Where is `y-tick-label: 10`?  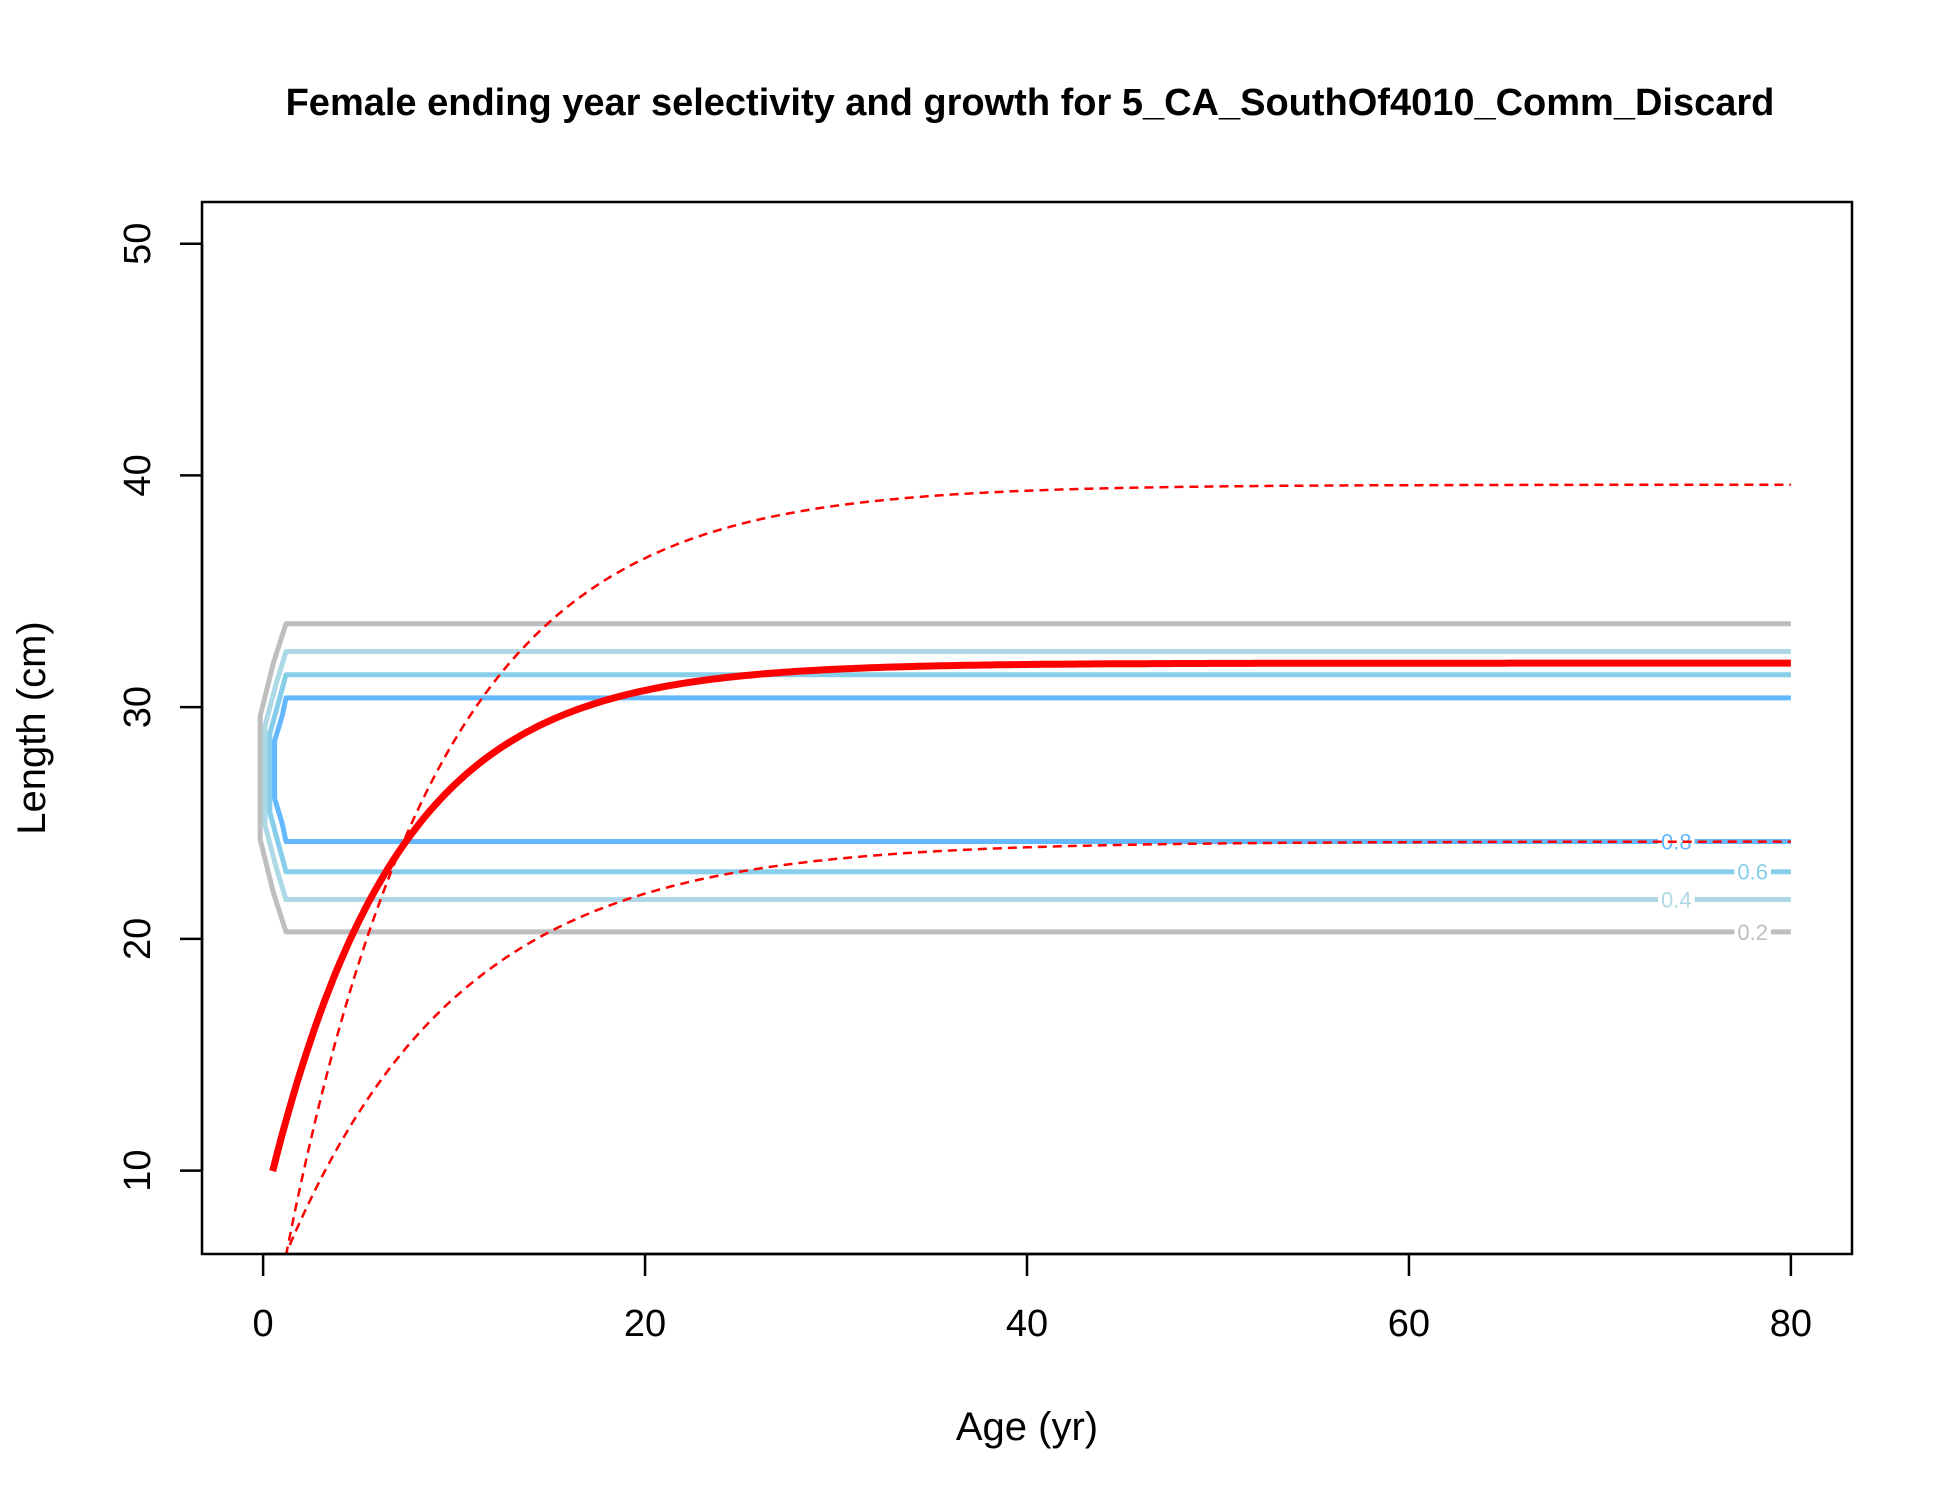 y-tick-label: 10 is located at coordinates (138, 1170).